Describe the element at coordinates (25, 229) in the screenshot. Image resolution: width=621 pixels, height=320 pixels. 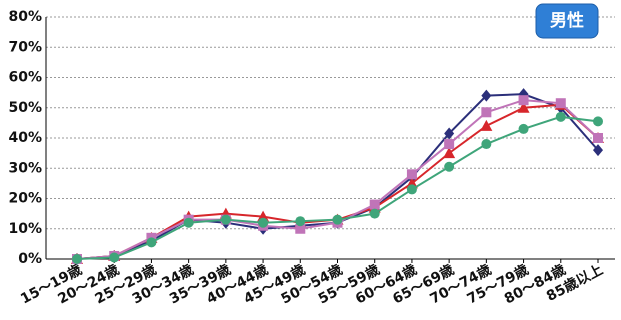
I see `y-tick-label: 10%` at that location.